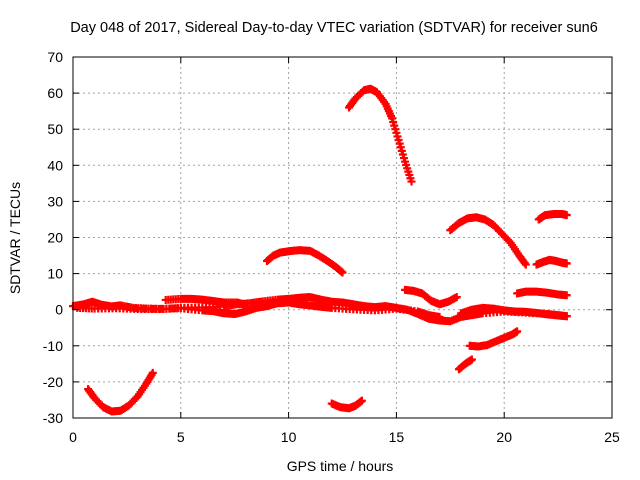 This screenshot has height=480, width=640. I want to click on y-tick-label: 30, so click(55, 201).